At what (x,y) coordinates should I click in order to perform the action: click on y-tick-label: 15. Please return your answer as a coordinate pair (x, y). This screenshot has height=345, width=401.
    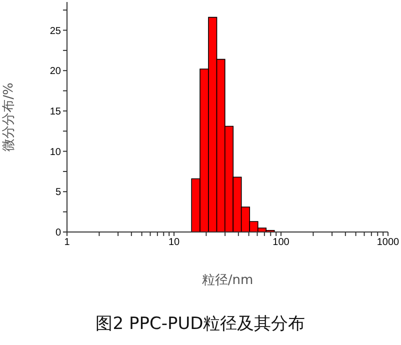
    Looking at the image, I should click on (56, 112).